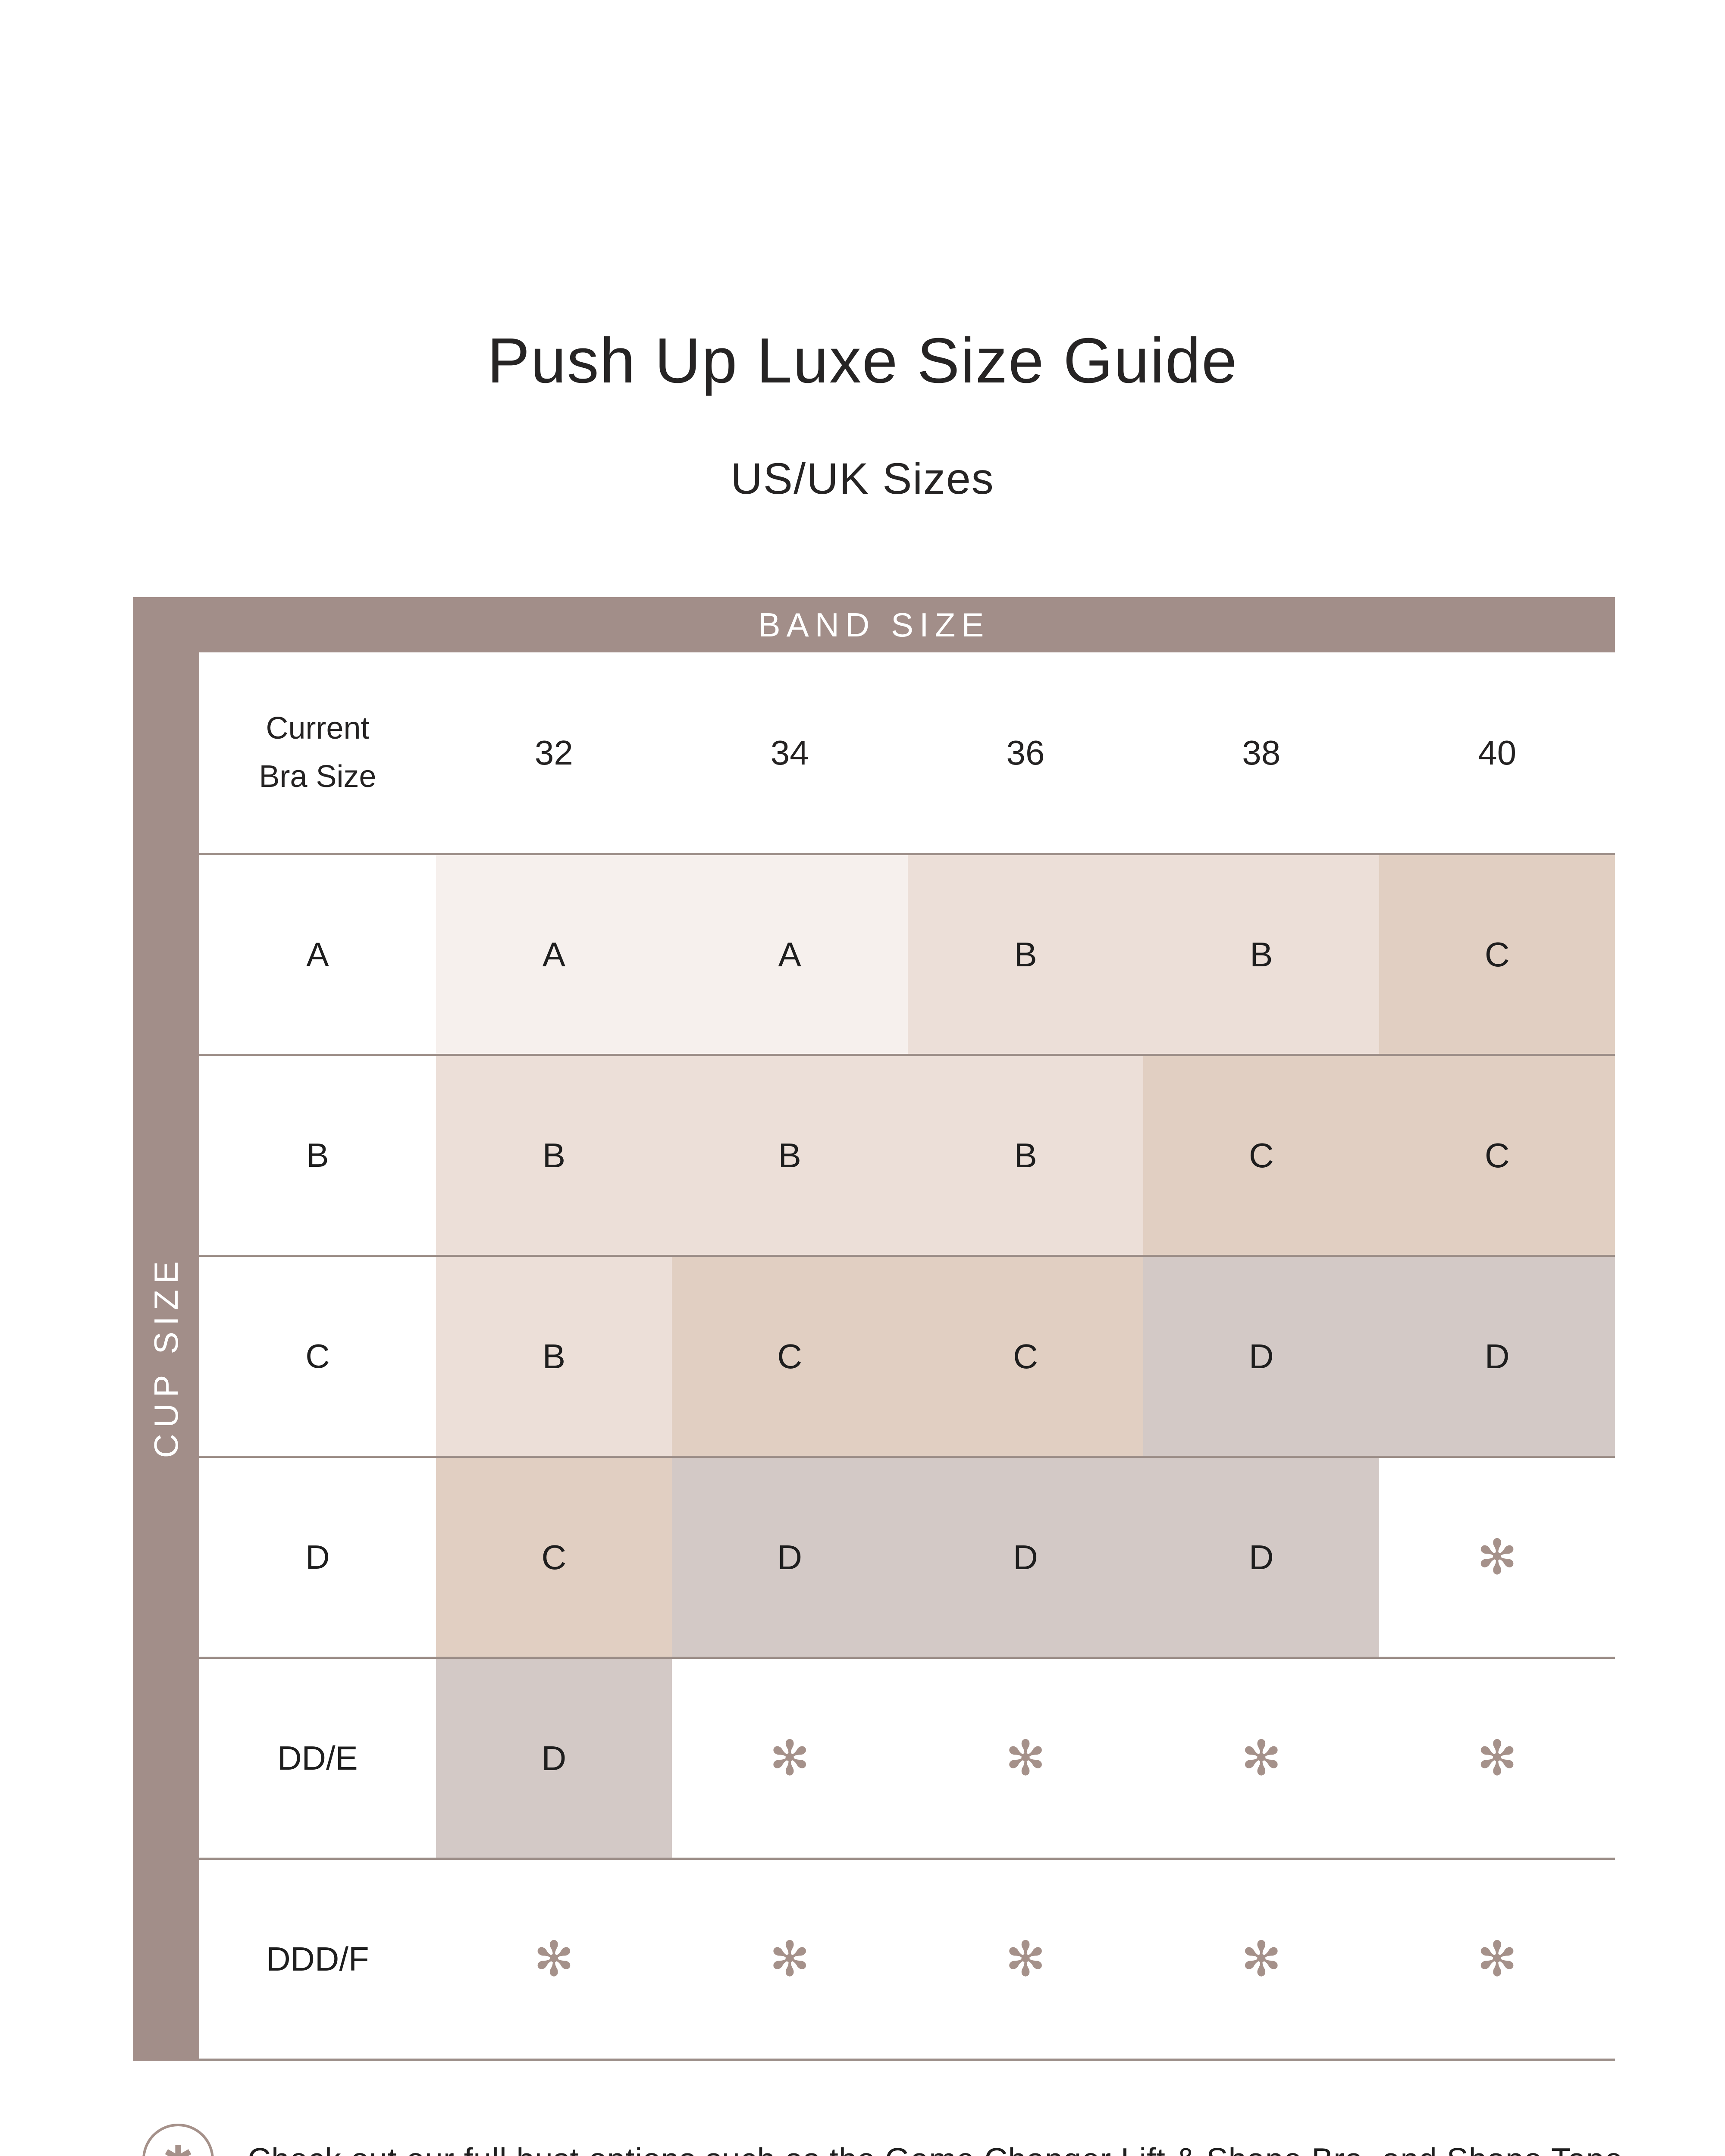  What do you see at coordinates (317, 1155) in the screenshot?
I see `cup-size-row-label: B` at bounding box center [317, 1155].